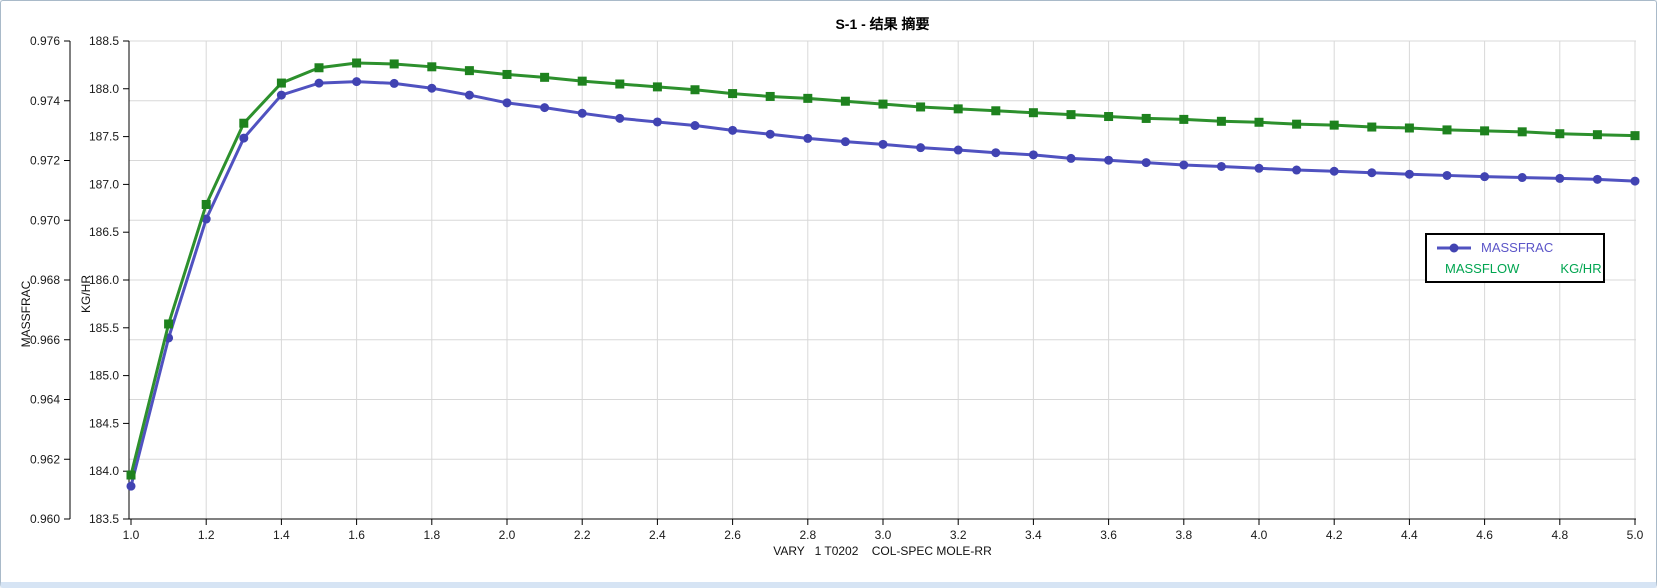 The height and width of the screenshot is (588, 1657). Describe the element at coordinates (104, 89) in the screenshot. I see `svg-text: 188.0` at that location.